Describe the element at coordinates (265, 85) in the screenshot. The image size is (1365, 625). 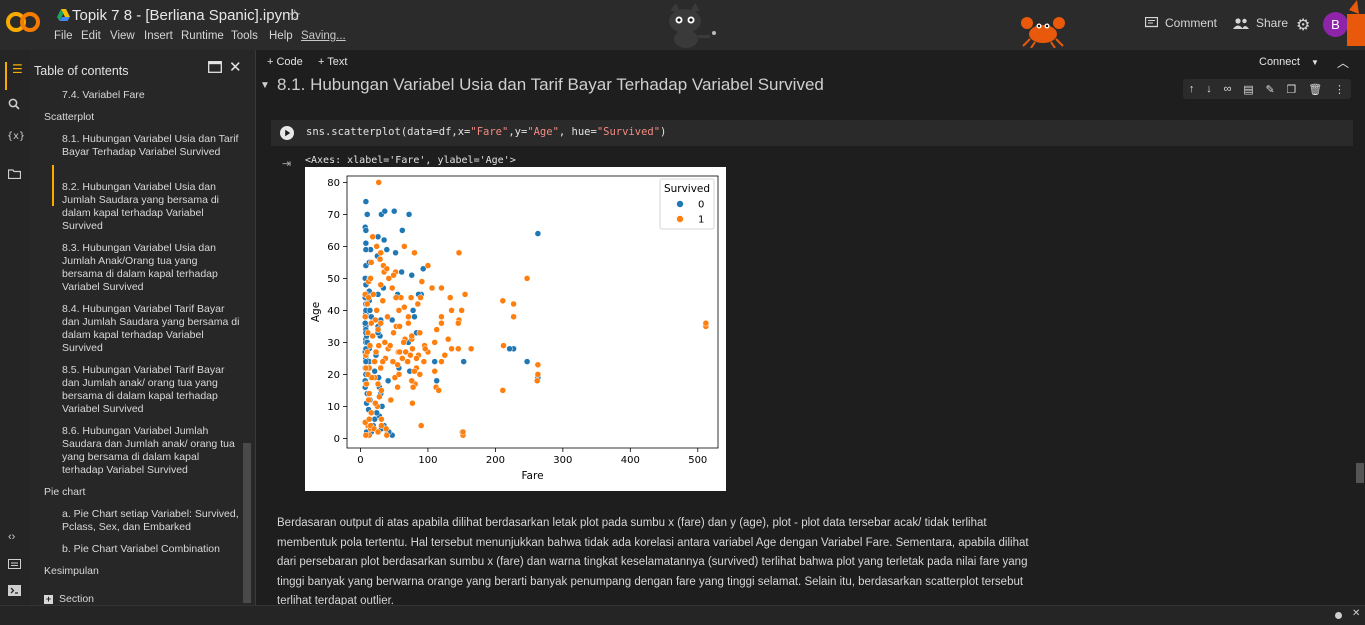
I see `section-collapse-icon: ▼` at that location.